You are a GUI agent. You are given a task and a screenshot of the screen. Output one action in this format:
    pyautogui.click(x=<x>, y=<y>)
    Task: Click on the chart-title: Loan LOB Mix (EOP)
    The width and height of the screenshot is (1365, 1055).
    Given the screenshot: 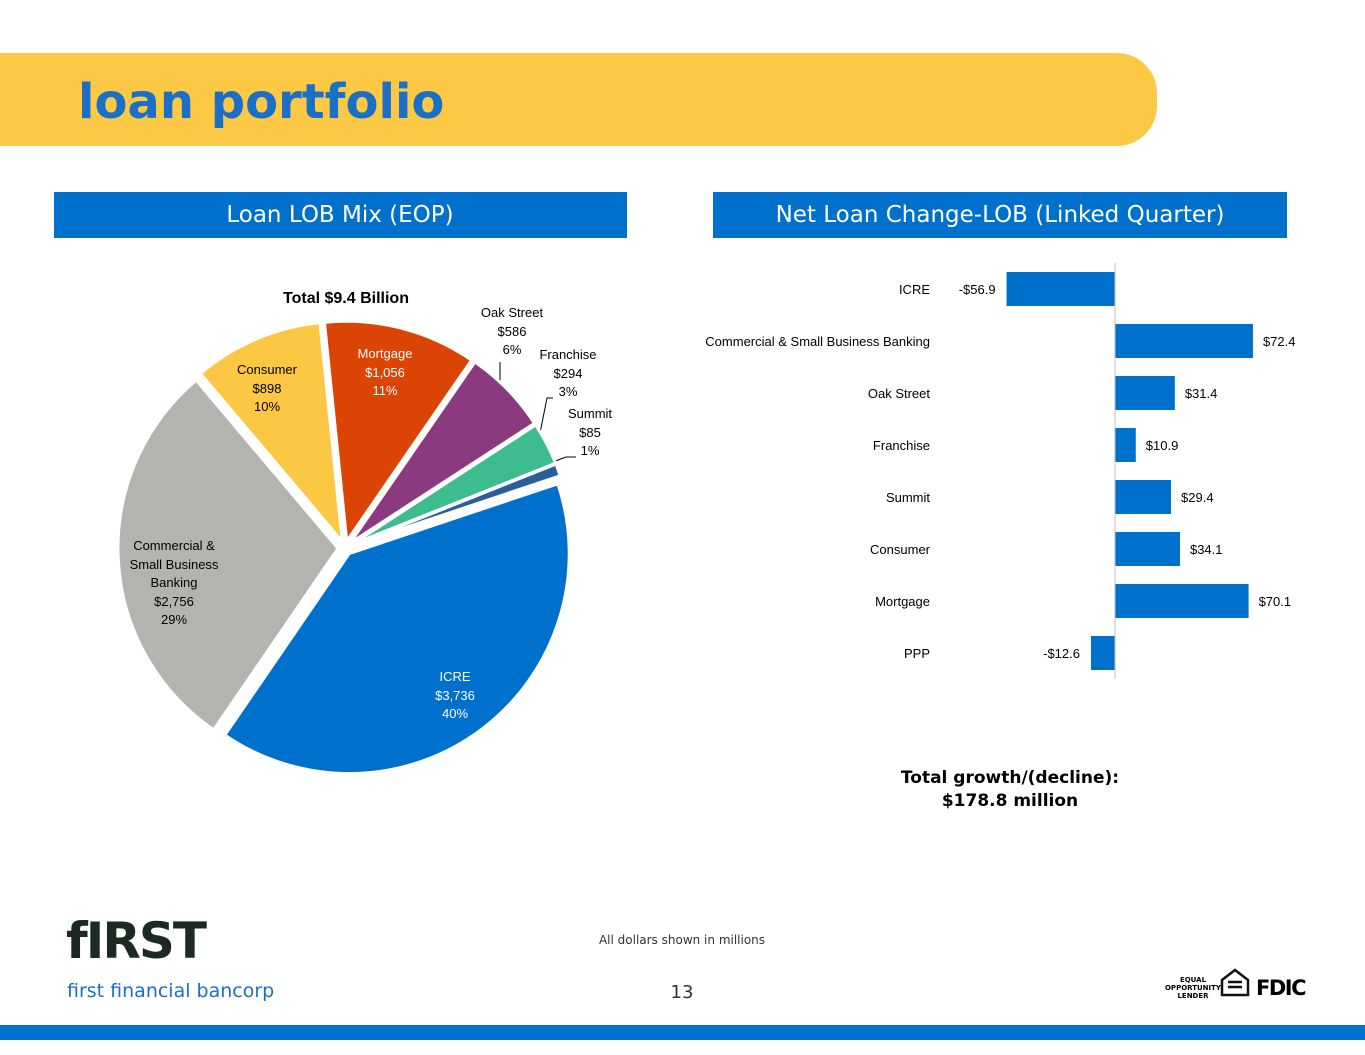 What is the action you would take?
    pyautogui.click(x=339, y=215)
    